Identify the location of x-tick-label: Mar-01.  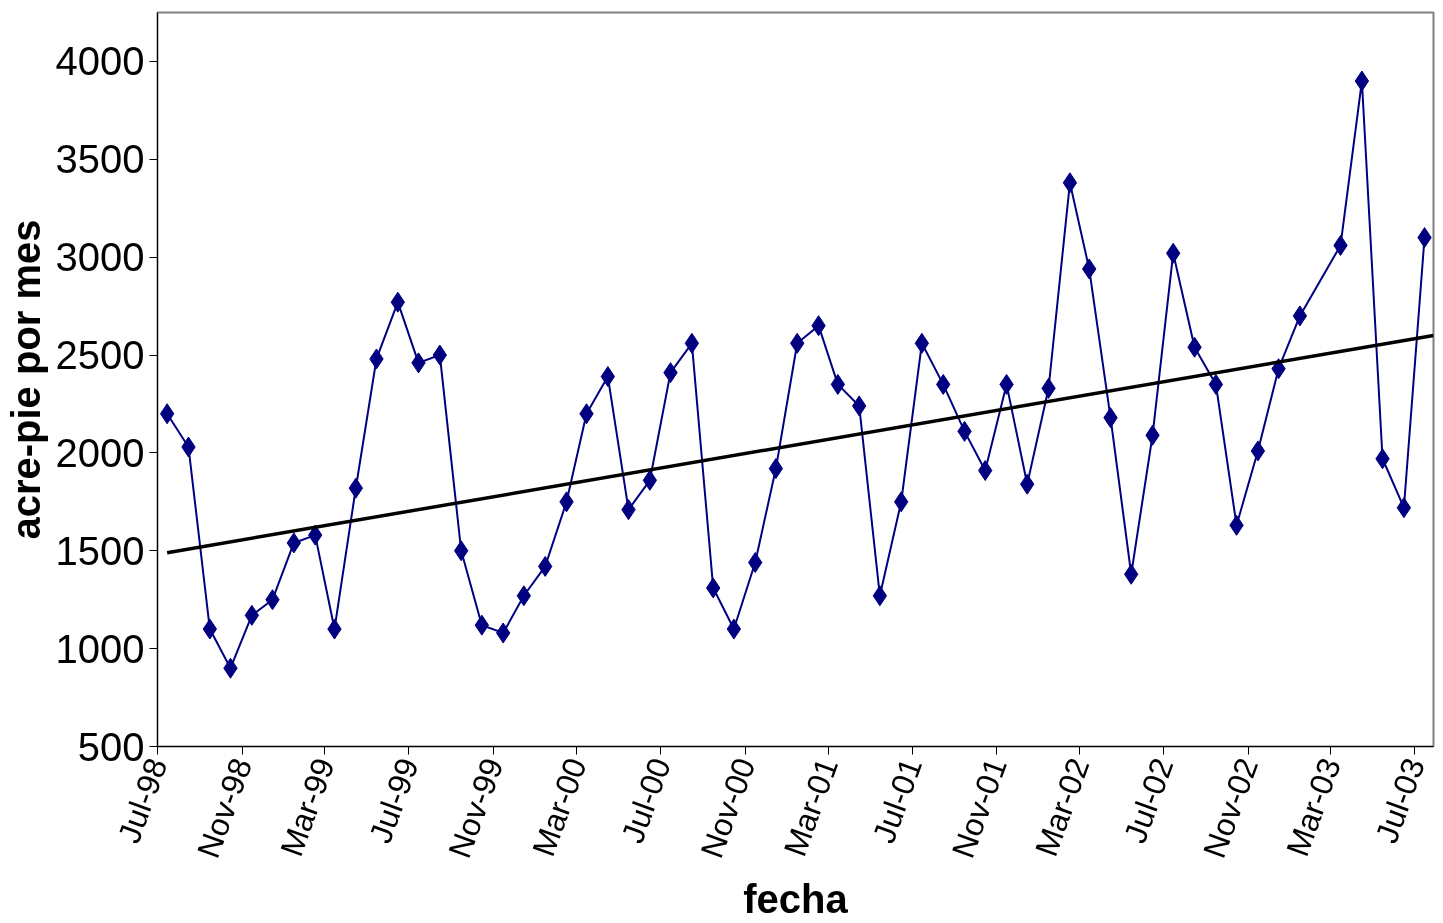
(811, 807).